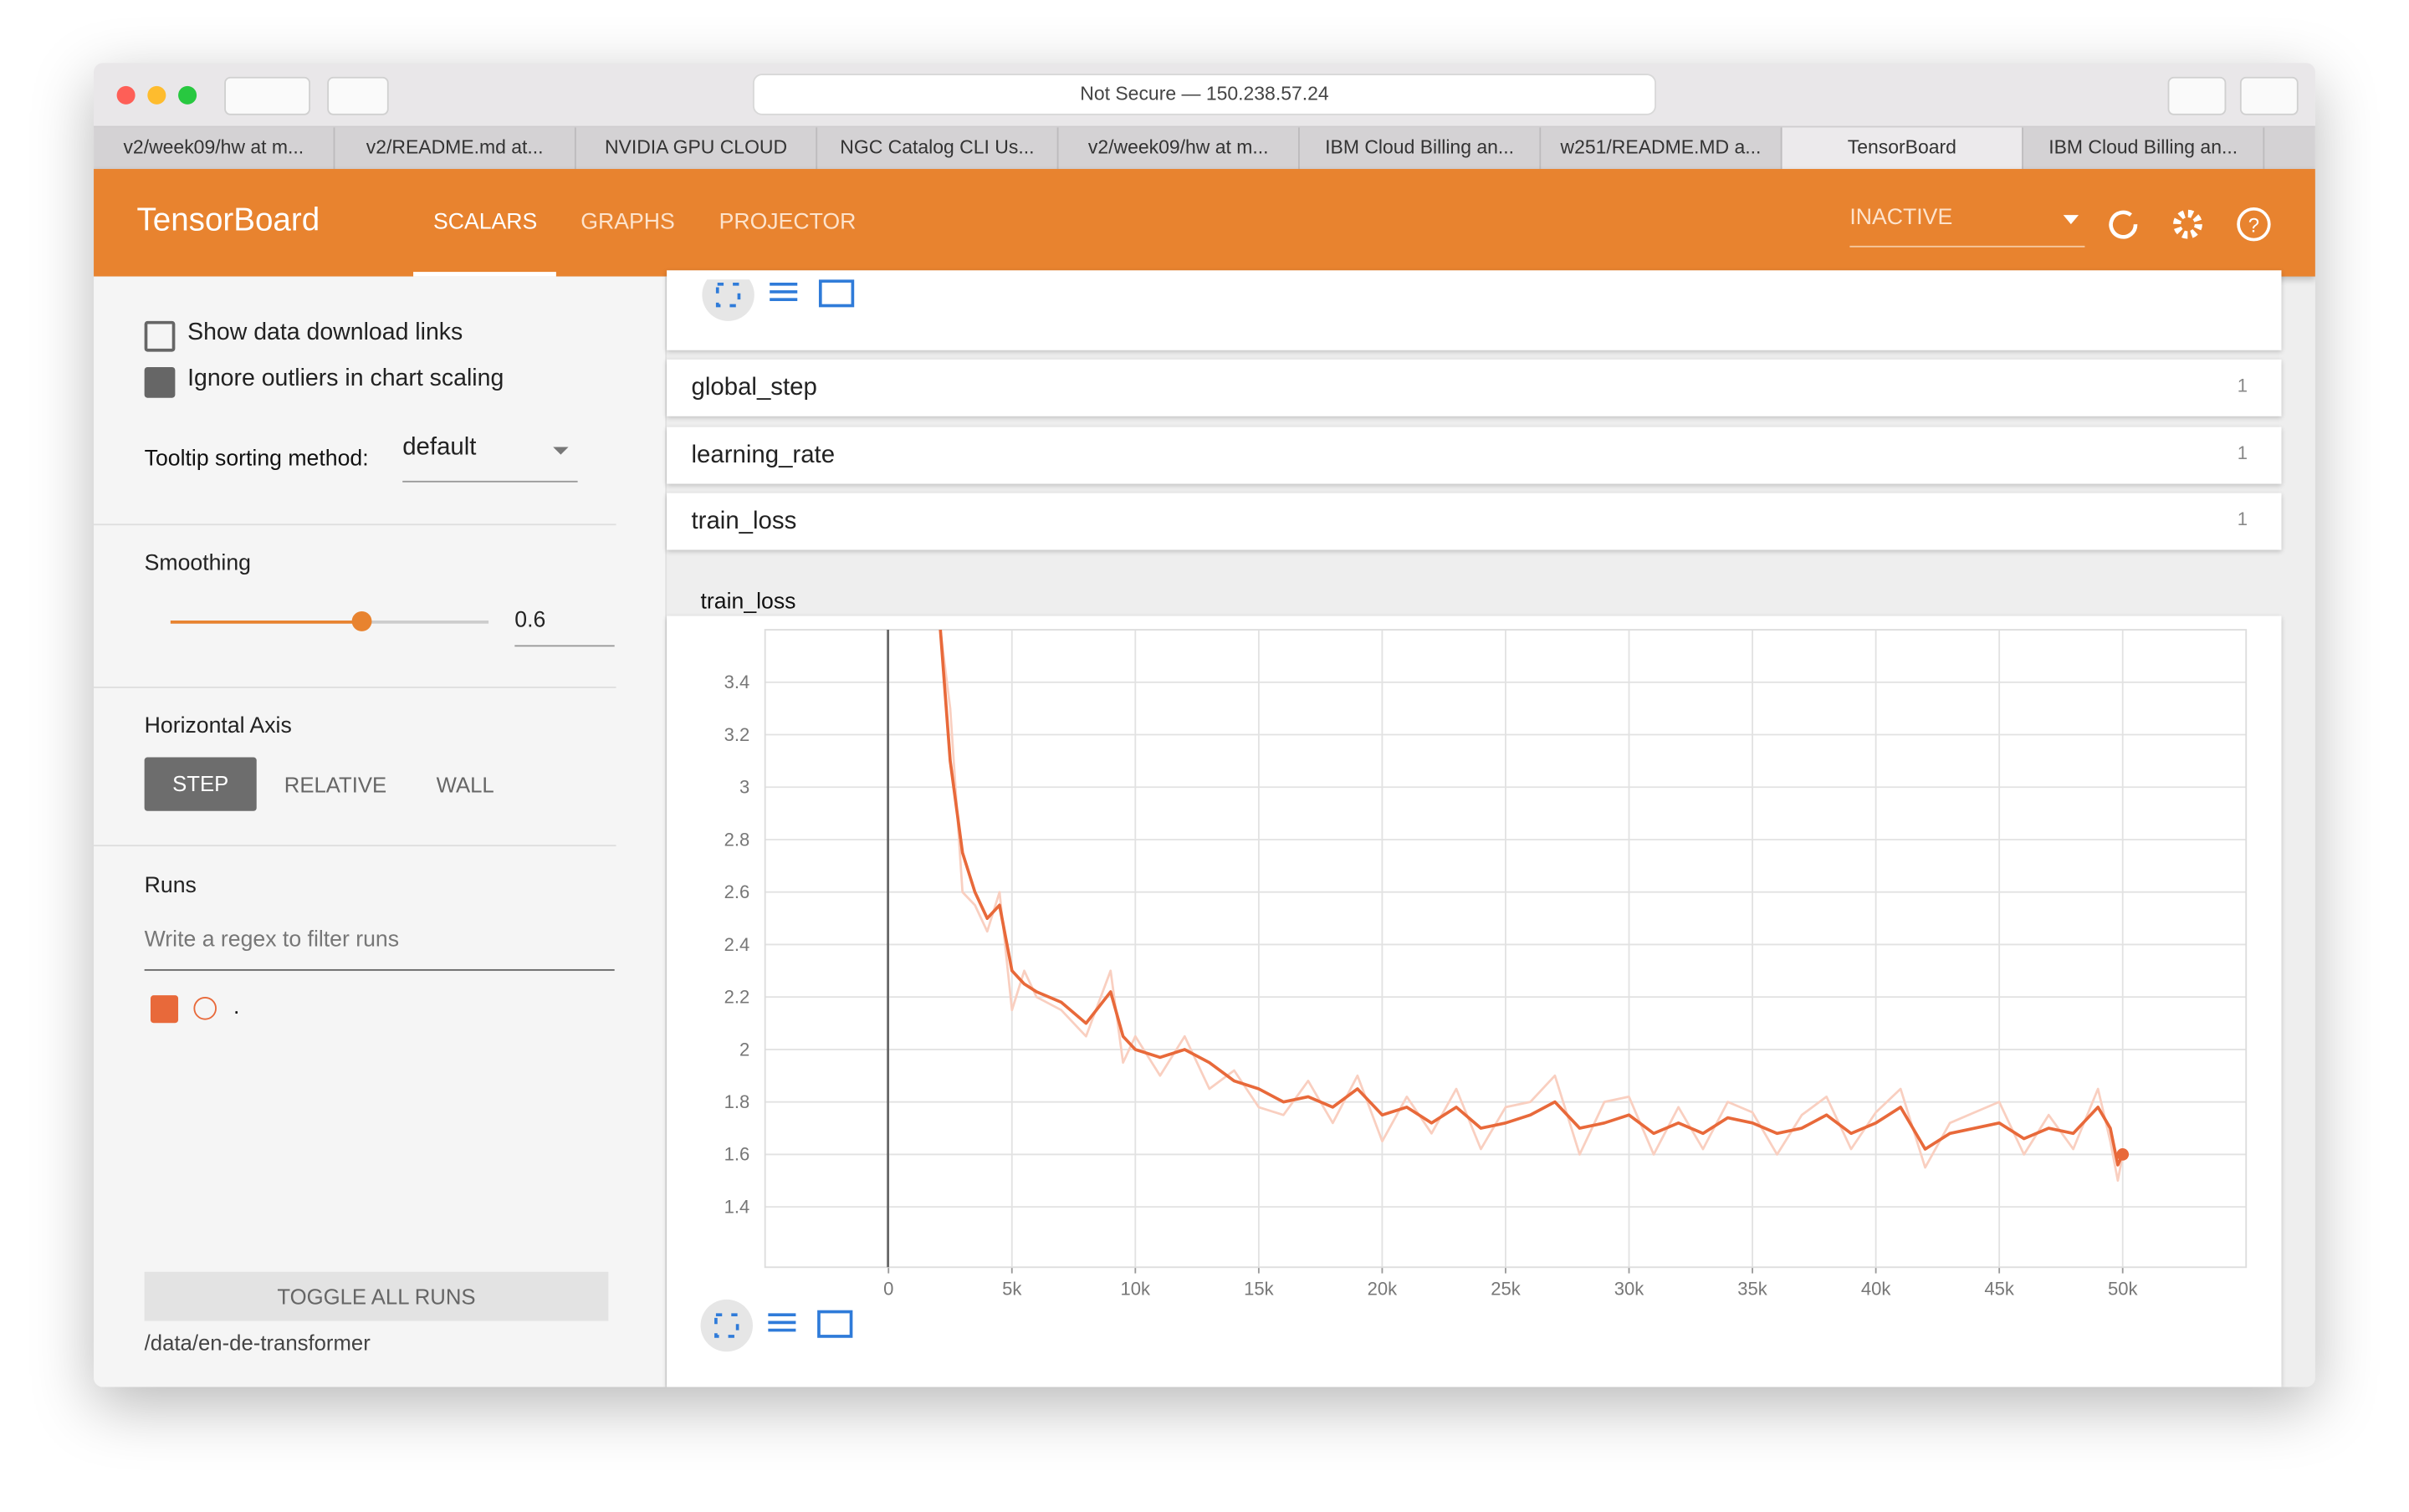  Describe the element at coordinates (2197, 95) in the screenshot. I see `share-button` at that location.